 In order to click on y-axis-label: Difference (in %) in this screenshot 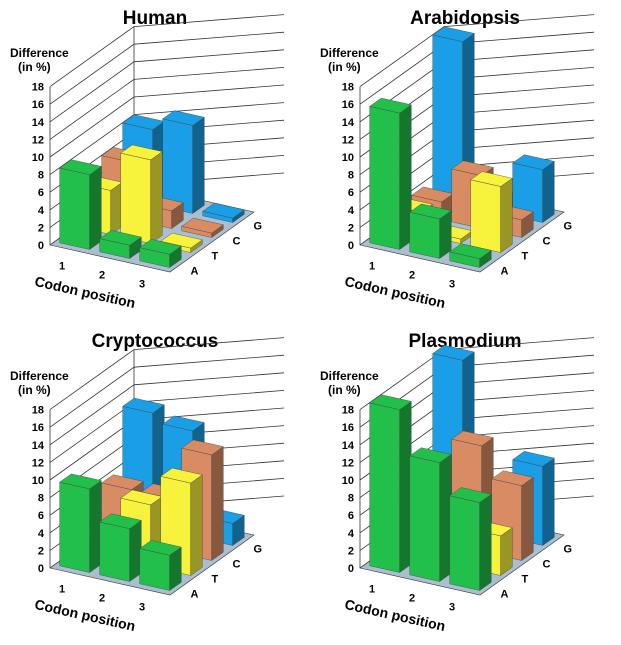, I will do `click(349, 383)`.